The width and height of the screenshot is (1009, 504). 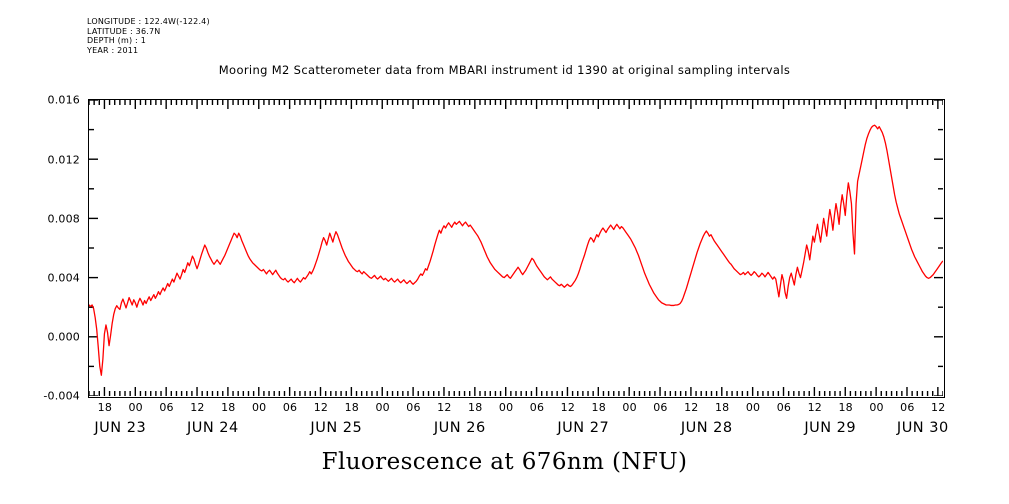 What do you see at coordinates (583, 428) in the screenshot?
I see `x-day-label: JUN 27` at bounding box center [583, 428].